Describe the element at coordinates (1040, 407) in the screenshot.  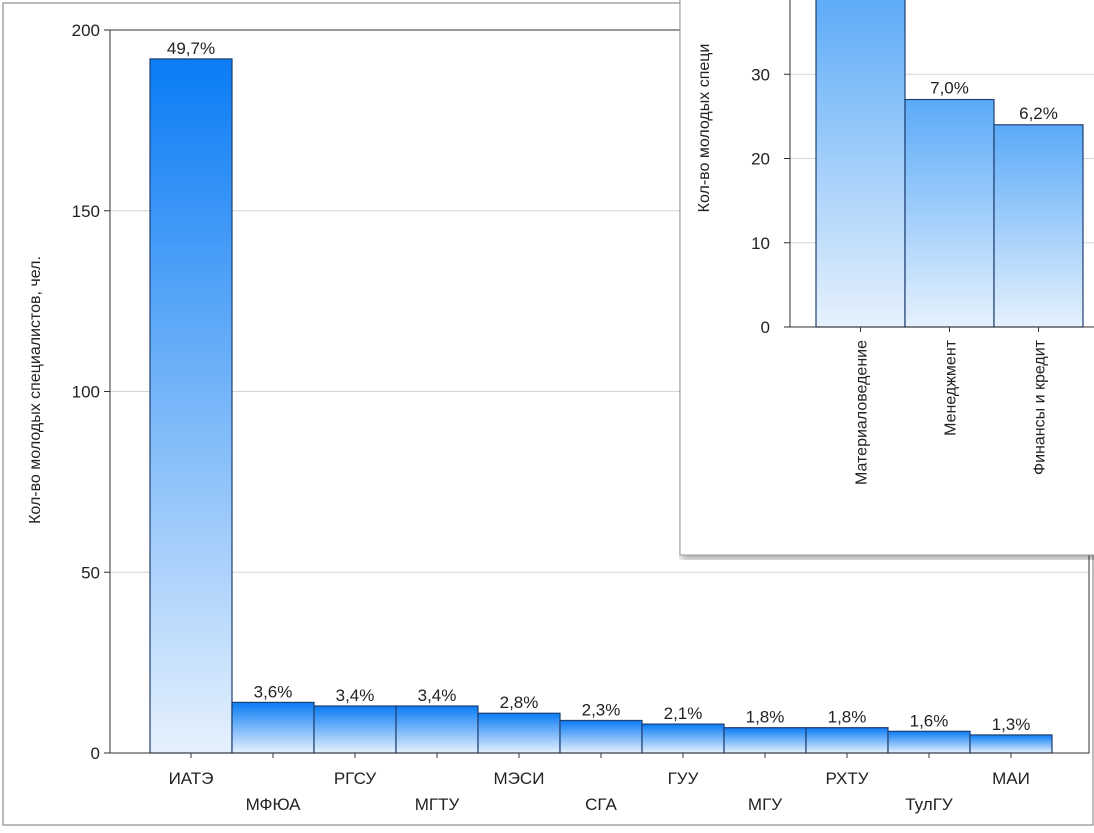
I see `inset-x-tick-label: Финансы и кредит` at that location.